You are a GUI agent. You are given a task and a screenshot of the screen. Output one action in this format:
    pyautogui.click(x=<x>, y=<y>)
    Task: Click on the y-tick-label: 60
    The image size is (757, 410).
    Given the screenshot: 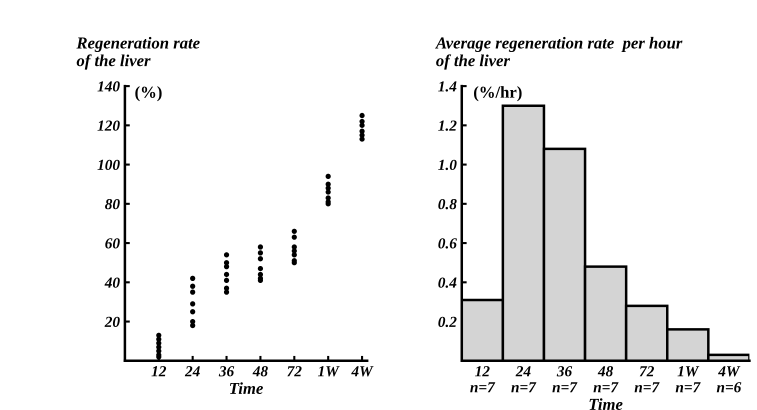 What is the action you would take?
    pyautogui.click(x=112, y=243)
    